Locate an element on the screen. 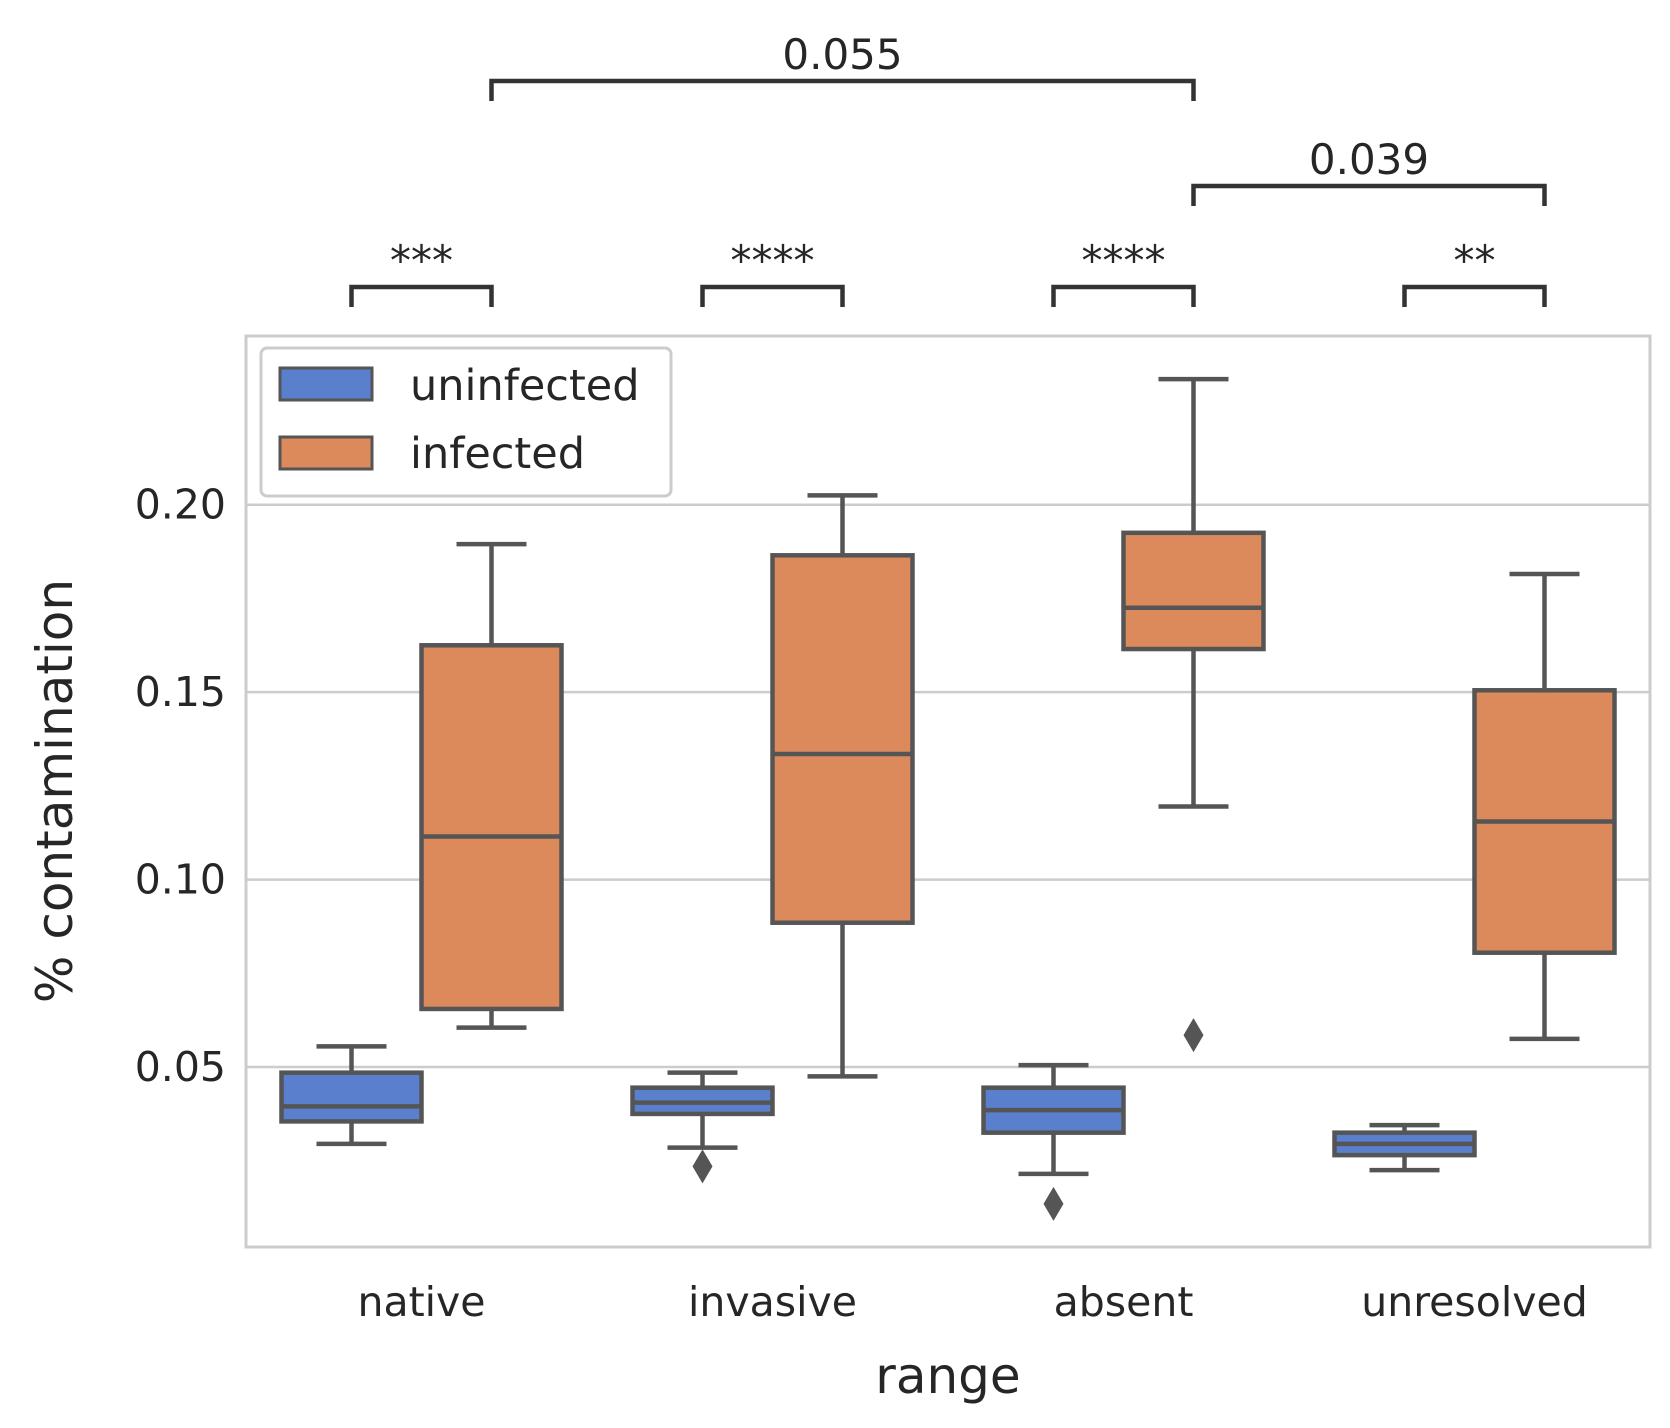 The image size is (1670, 1428). significance-bracket-4: 0.039 is located at coordinates (1369, 170).